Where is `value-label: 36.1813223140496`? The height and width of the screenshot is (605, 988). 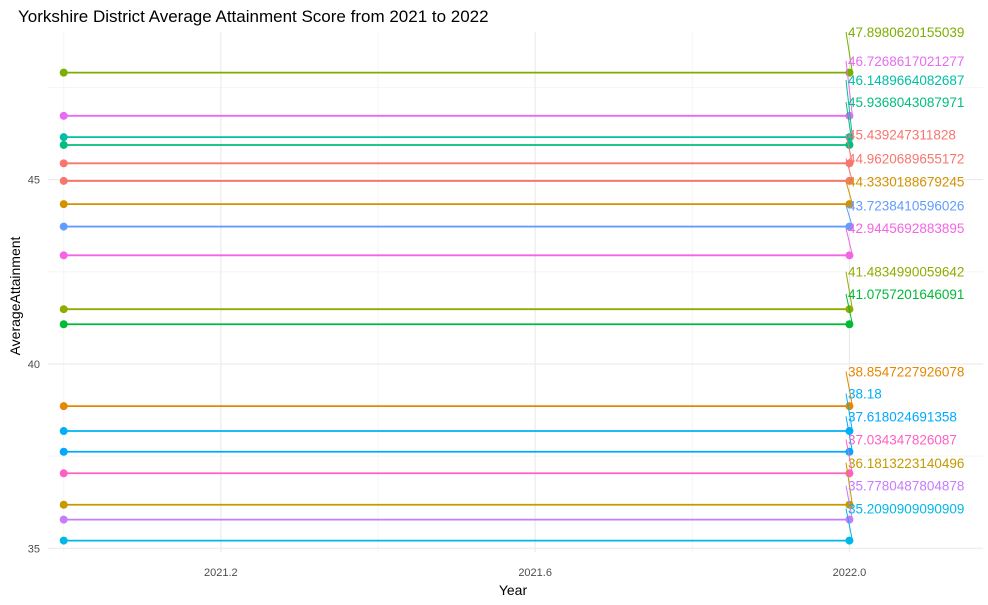
value-label: 36.1813223140496 is located at coordinates (906, 463).